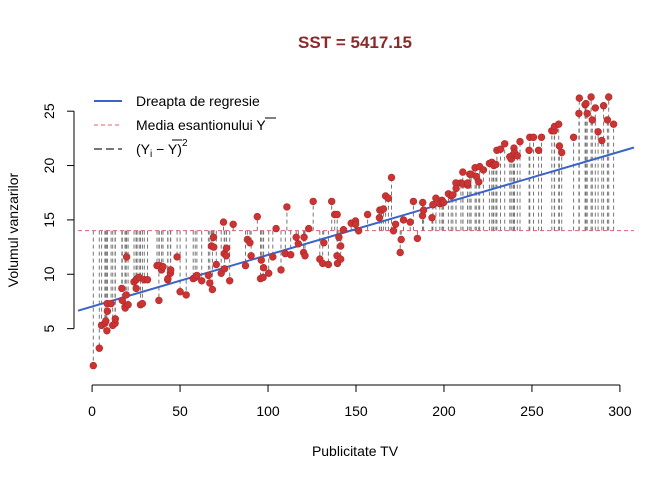  Describe the element at coordinates (49, 329) in the screenshot. I see `y-tick-label: 5` at that location.